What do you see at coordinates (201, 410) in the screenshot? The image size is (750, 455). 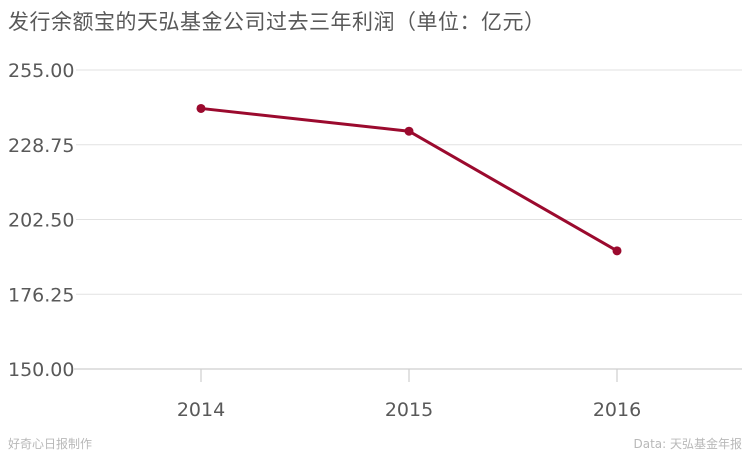 I see `x-tick-label: 2014` at bounding box center [201, 410].